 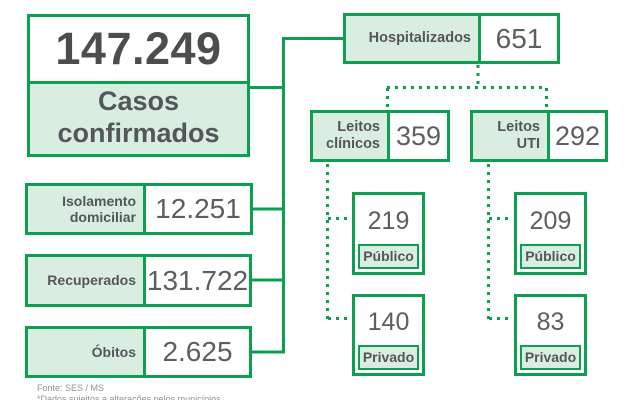 What do you see at coordinates (87, 209) in the screenshot?
I see `stat-home-isolation-label: Isolamento domiciliar` at bounding box center [87, 209].